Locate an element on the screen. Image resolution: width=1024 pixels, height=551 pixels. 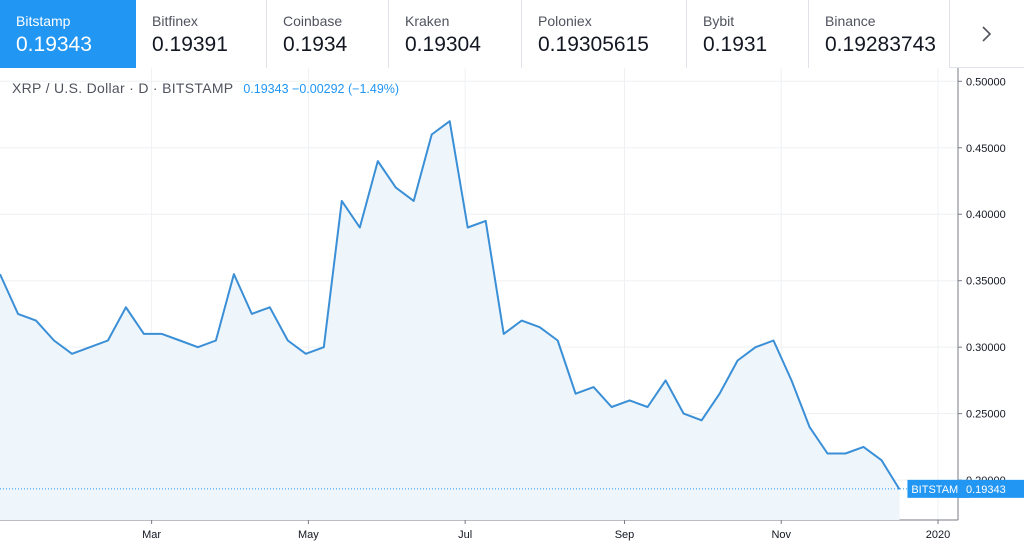
exchange-name: Binance is located at coordinates (850, 21).